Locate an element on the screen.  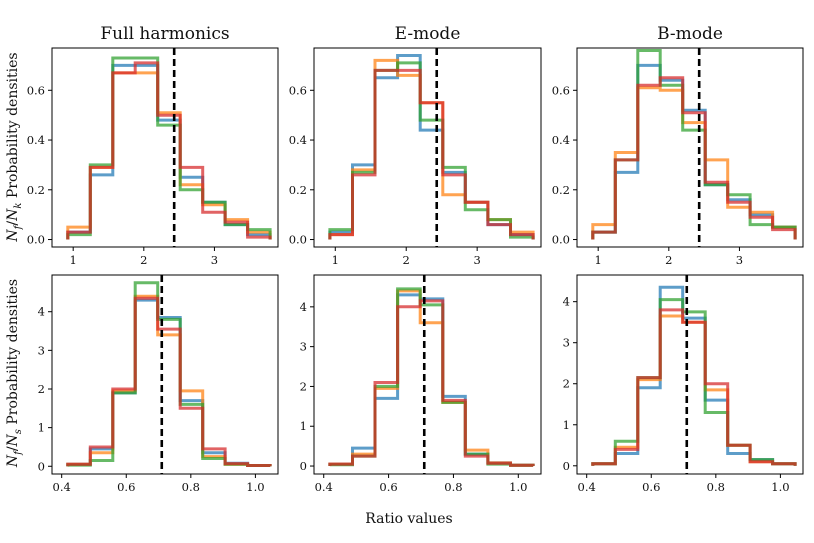
panel-bottom-right: 0.4 0.6 0.8 1.0 0 1 2 3 4 is located at coordinates (683, 384).